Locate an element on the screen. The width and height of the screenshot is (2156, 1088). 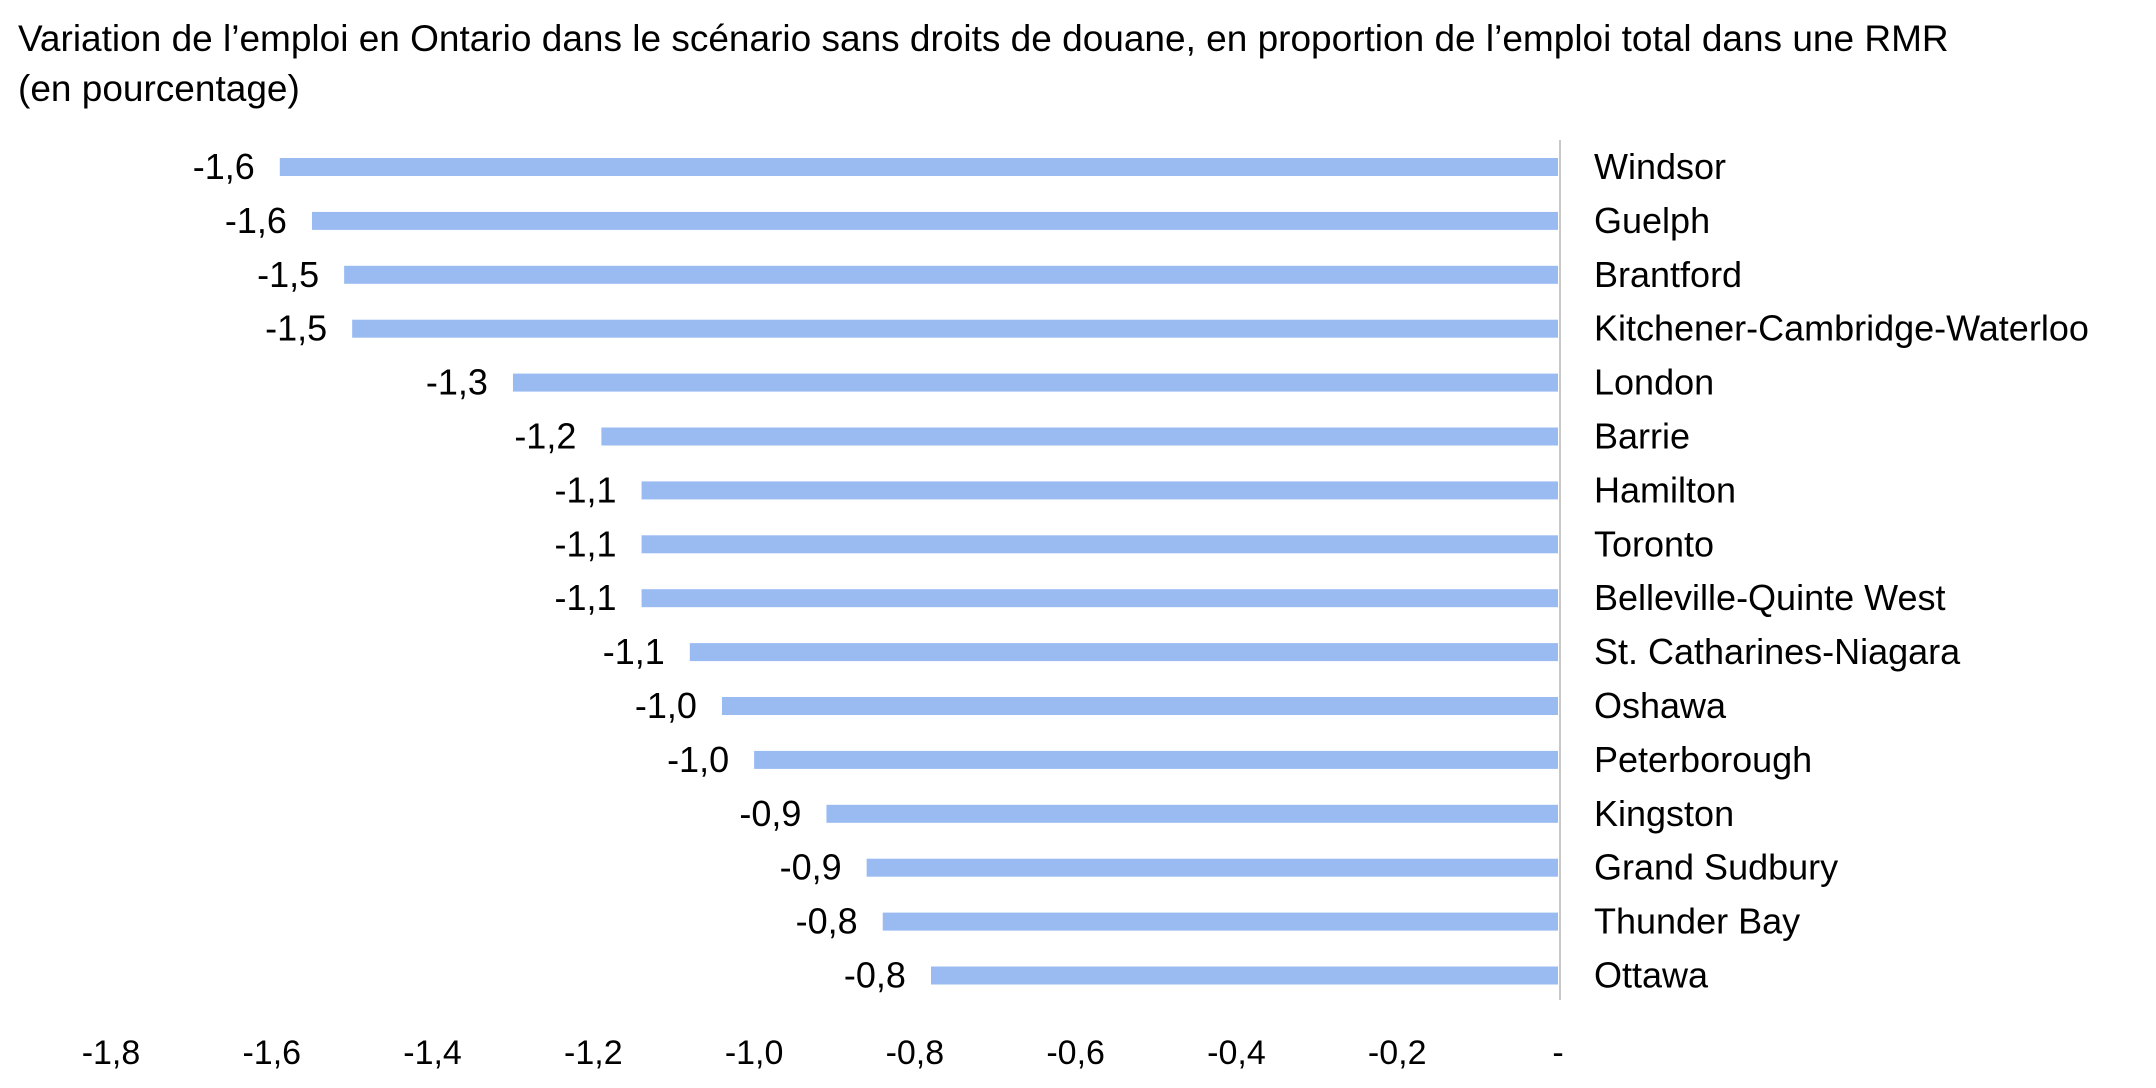
bar-kingston is located at coordinates (1192, 813).